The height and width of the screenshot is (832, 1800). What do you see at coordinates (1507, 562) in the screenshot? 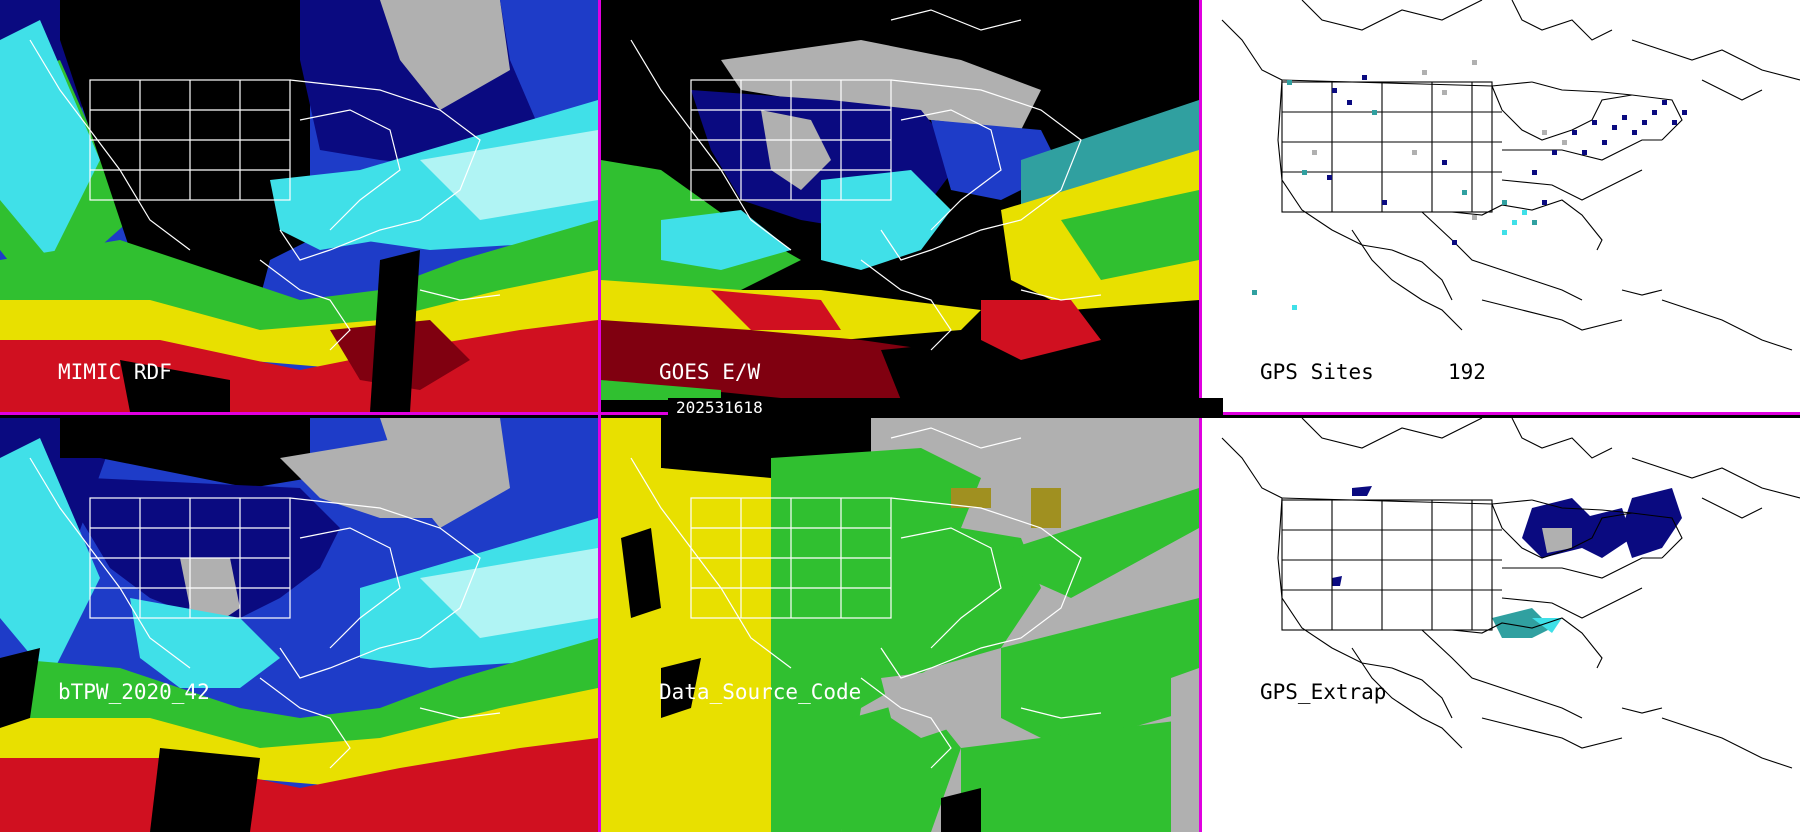
I see `gps-extrap-regions` at bounding box center [1507, 562].